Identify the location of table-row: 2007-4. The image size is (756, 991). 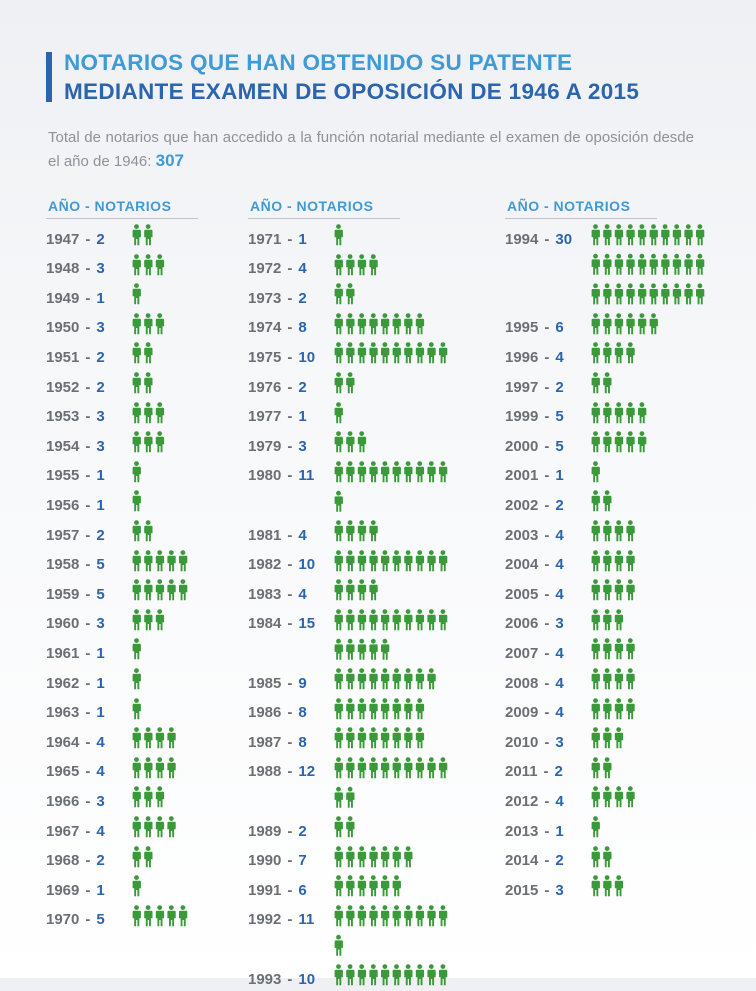
(570, 651).